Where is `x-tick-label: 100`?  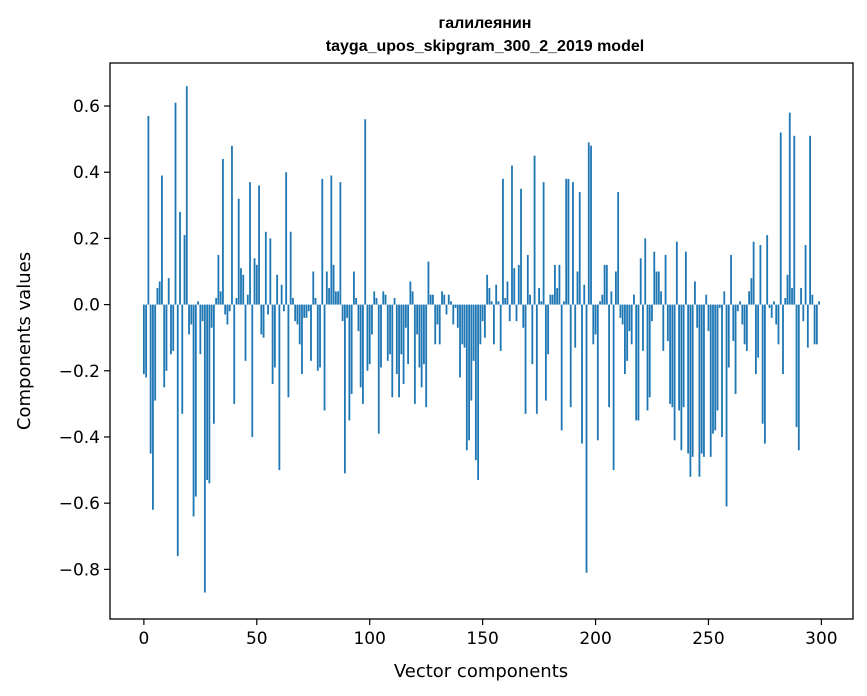
x-tick-label: 100 is located at coordinates (369, 639).